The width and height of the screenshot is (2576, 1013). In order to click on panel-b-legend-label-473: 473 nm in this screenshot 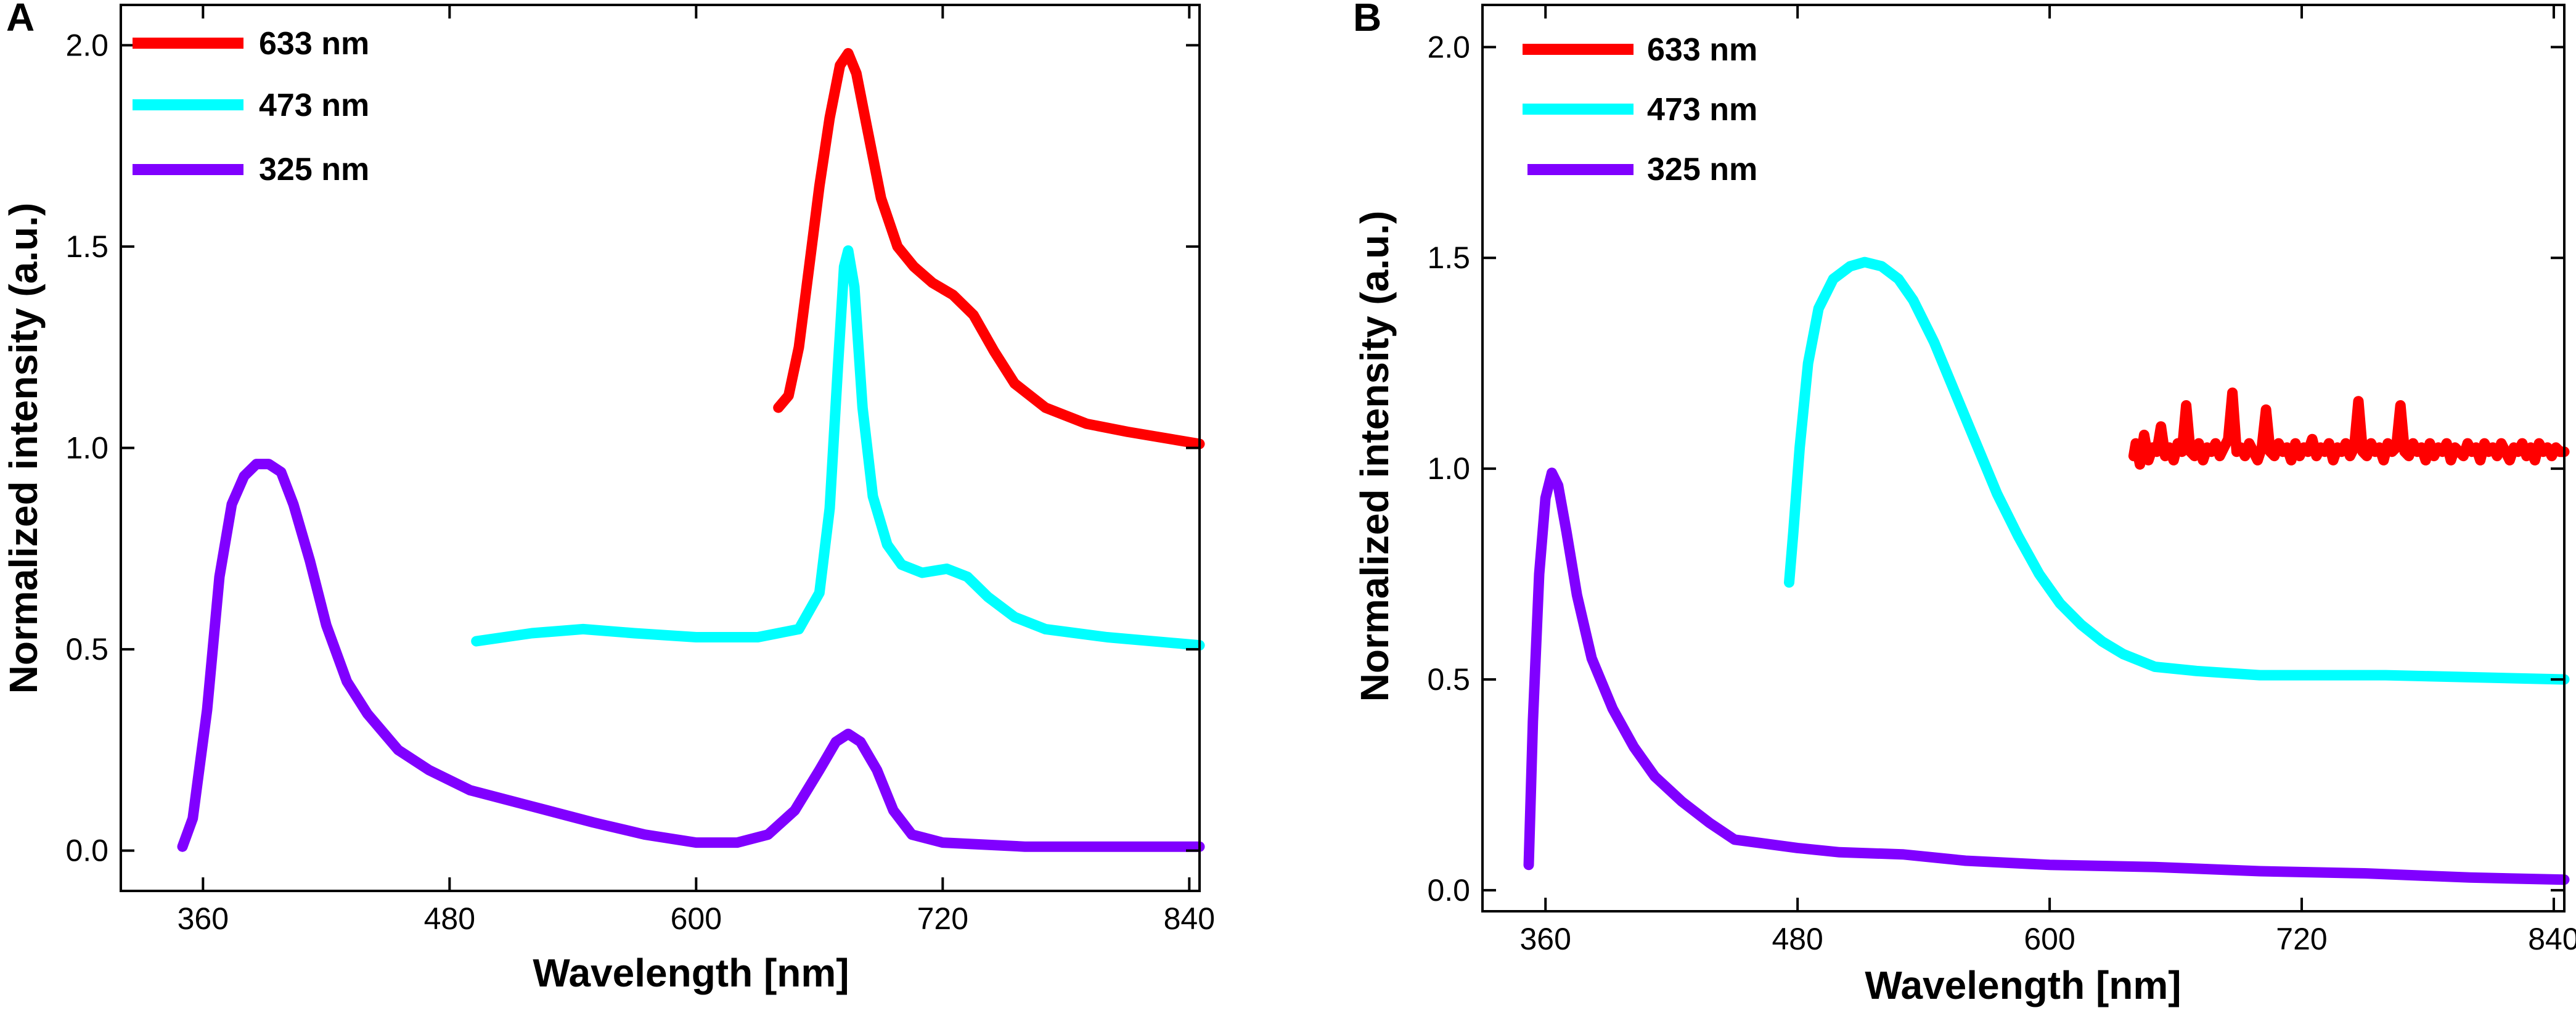, I will do `click(1702, 110)`.